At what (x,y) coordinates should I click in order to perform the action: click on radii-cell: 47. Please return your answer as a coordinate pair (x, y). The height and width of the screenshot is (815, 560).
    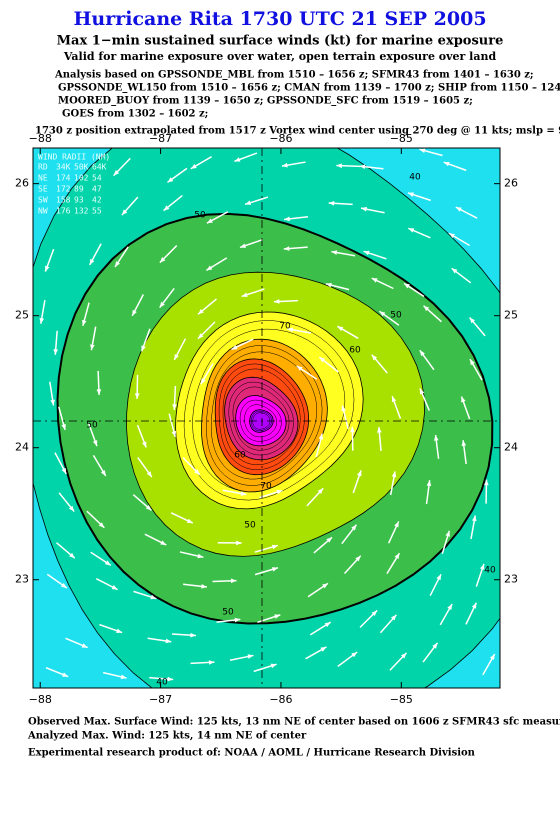
    Looking at the image, I should click on (97, 189).